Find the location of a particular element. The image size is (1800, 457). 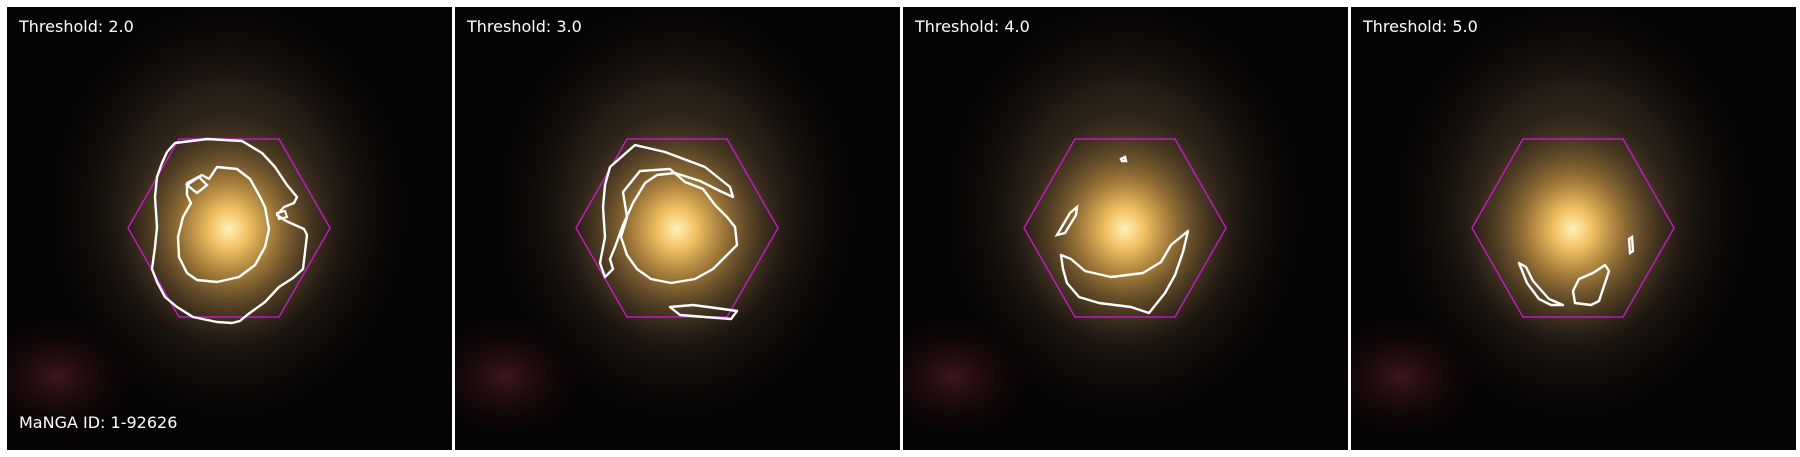

threshold-label: Threshold: 3.0 is located at coordinates (524, 26).